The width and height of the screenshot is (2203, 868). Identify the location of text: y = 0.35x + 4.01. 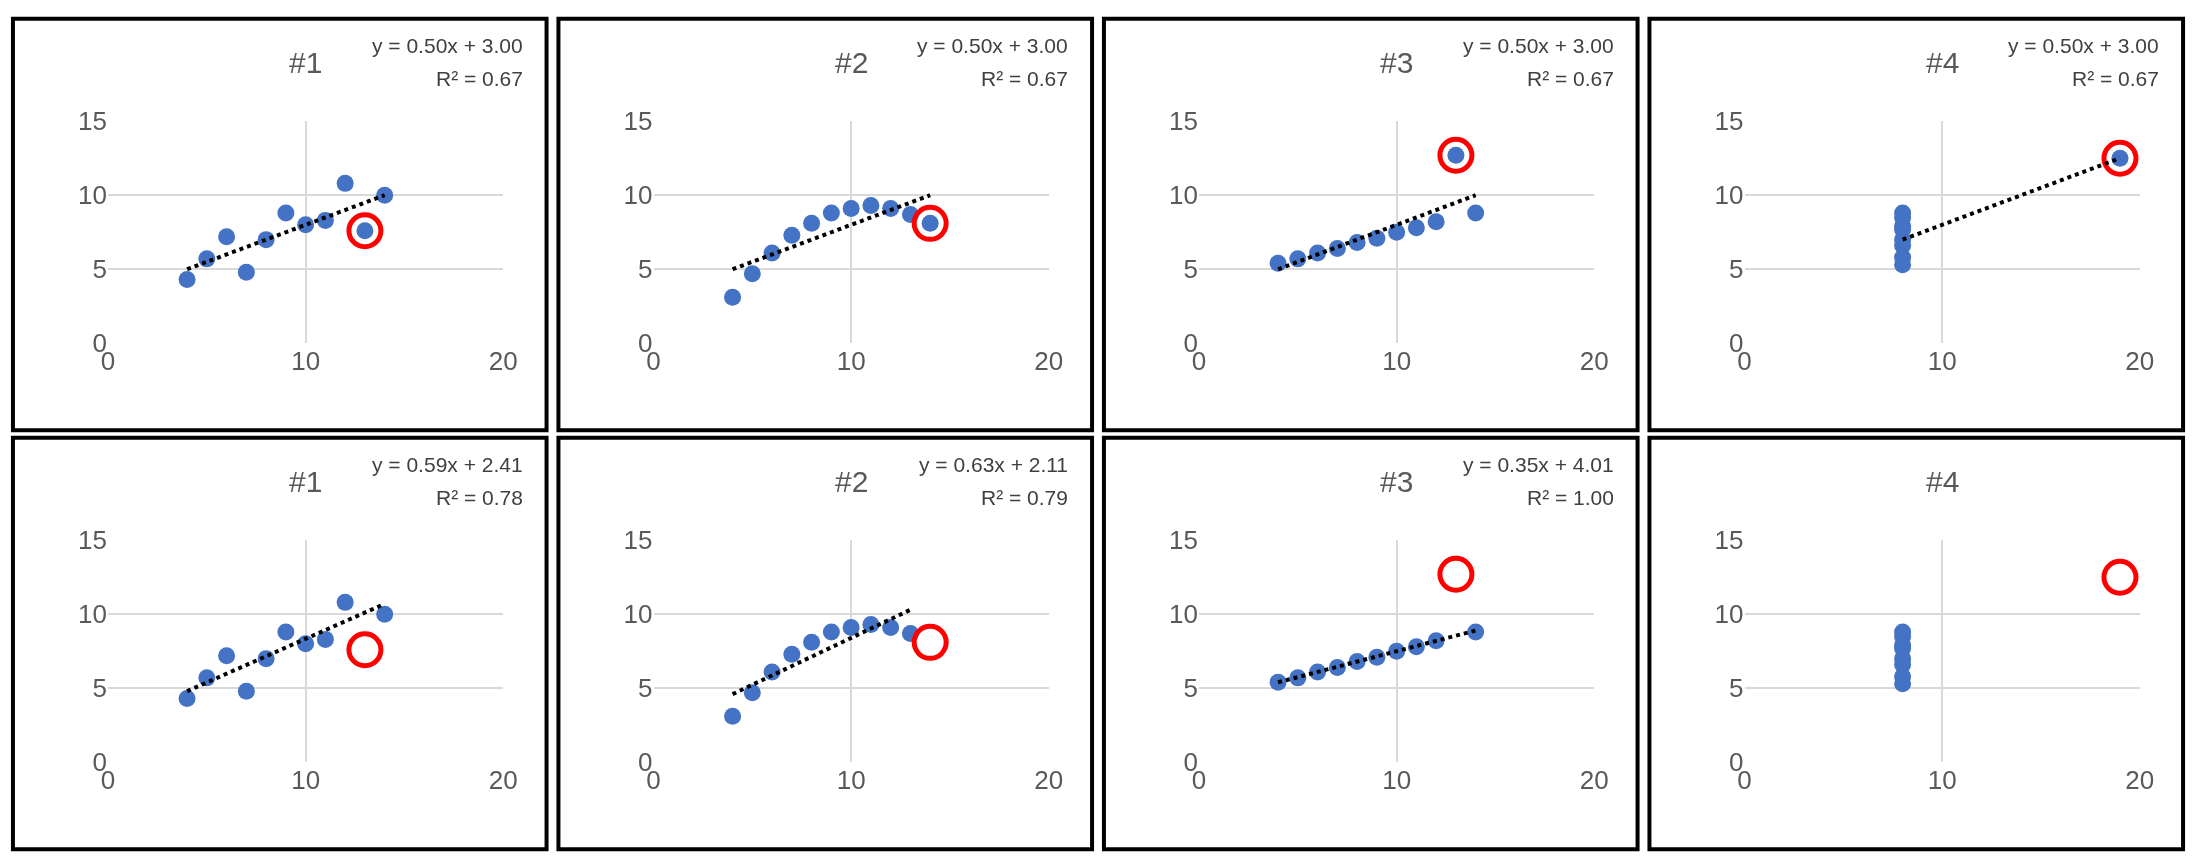
(1538, 464).